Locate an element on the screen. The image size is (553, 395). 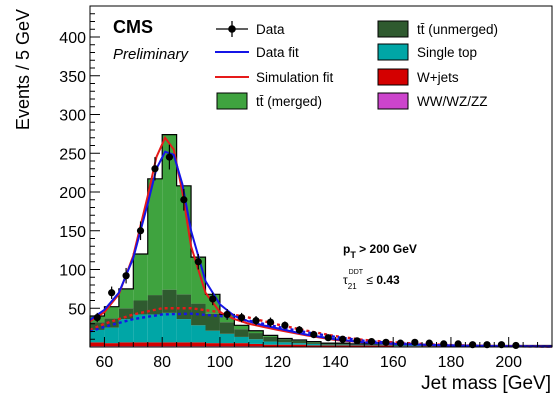
y-tick-label: 300 is located at coordinates (72, 116).